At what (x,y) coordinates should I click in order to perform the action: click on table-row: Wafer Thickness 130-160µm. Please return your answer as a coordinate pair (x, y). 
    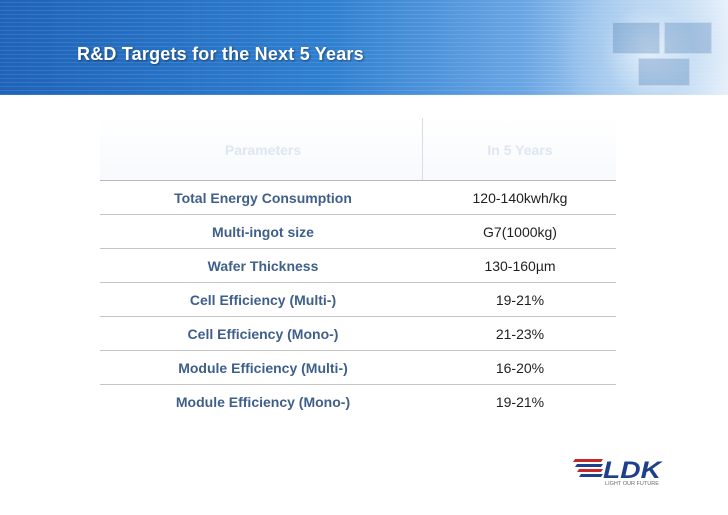
    Looking at the image, I should click on (358, 266).